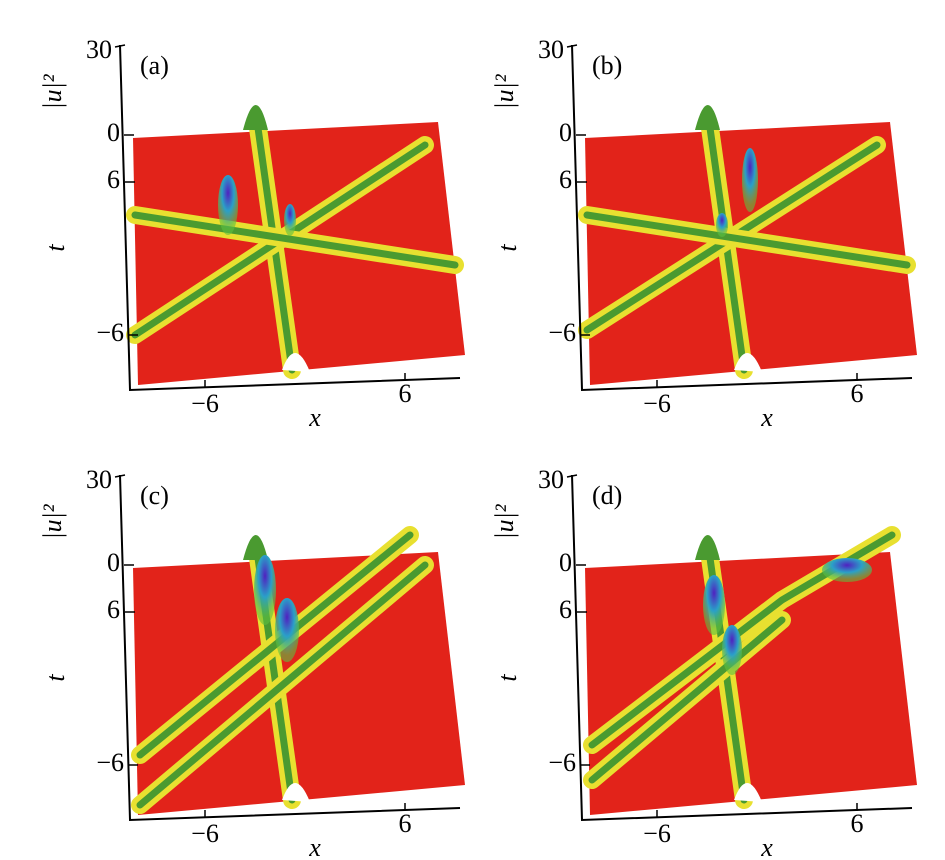  I want to click on panel-label: (c), so click(154, 495).